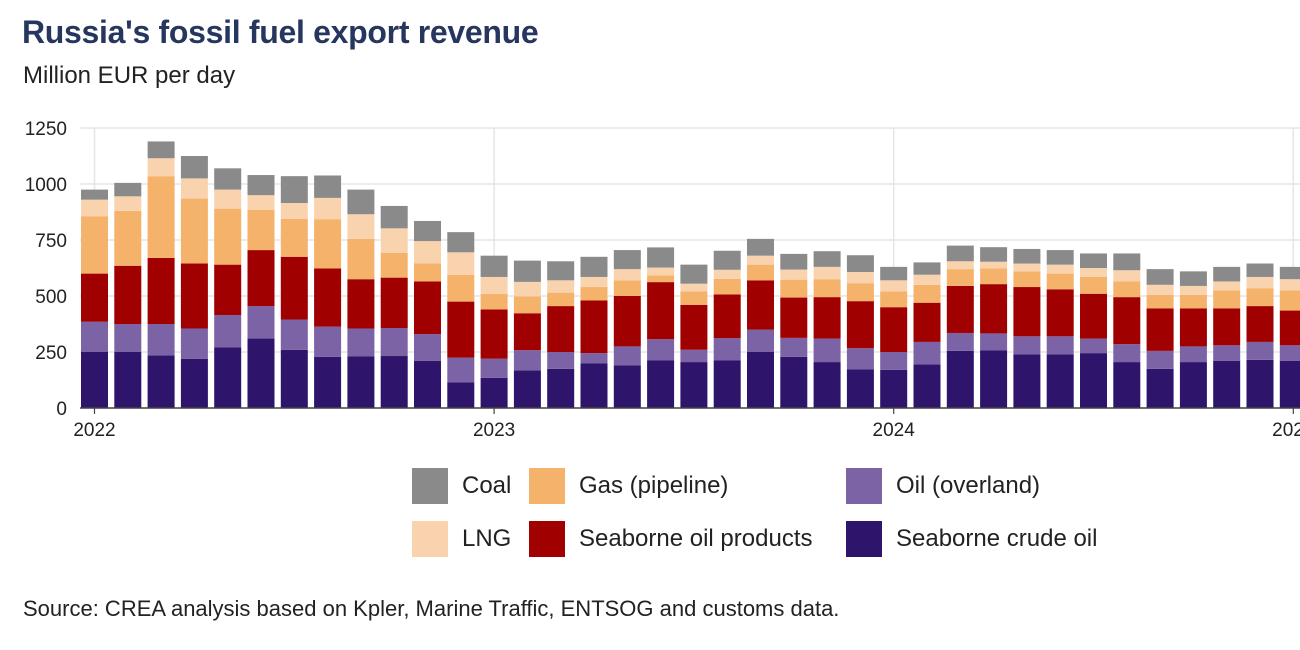 The image size is (1300, 650). I want to click on x-tick-label: 2022, so click(94, 430).